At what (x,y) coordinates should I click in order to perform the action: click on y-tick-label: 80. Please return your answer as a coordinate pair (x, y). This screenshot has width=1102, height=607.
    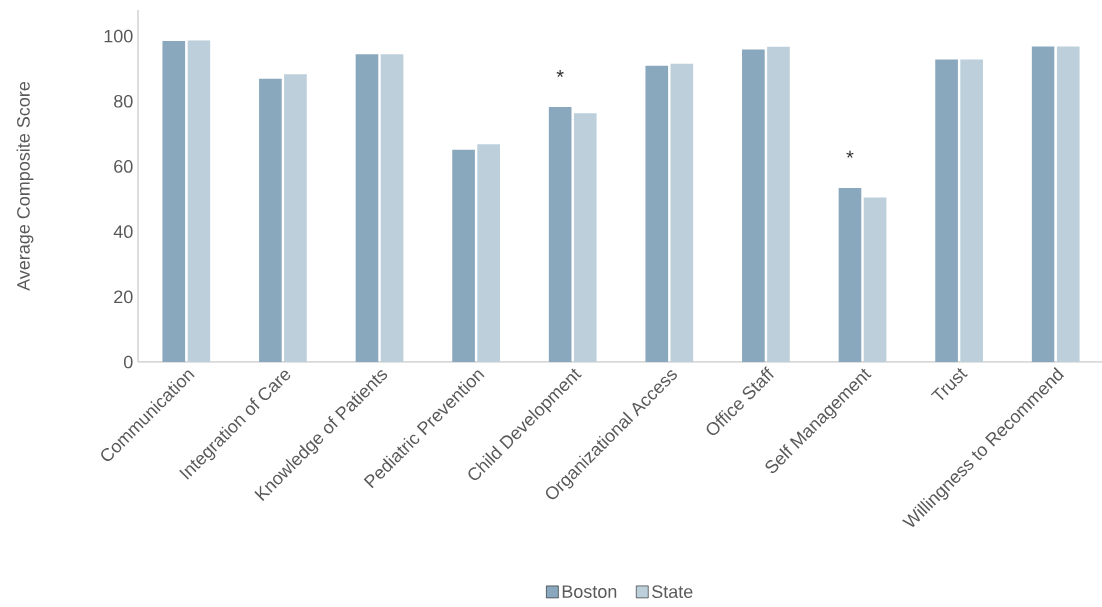
    Looking at the image, I should click on (123, 101).